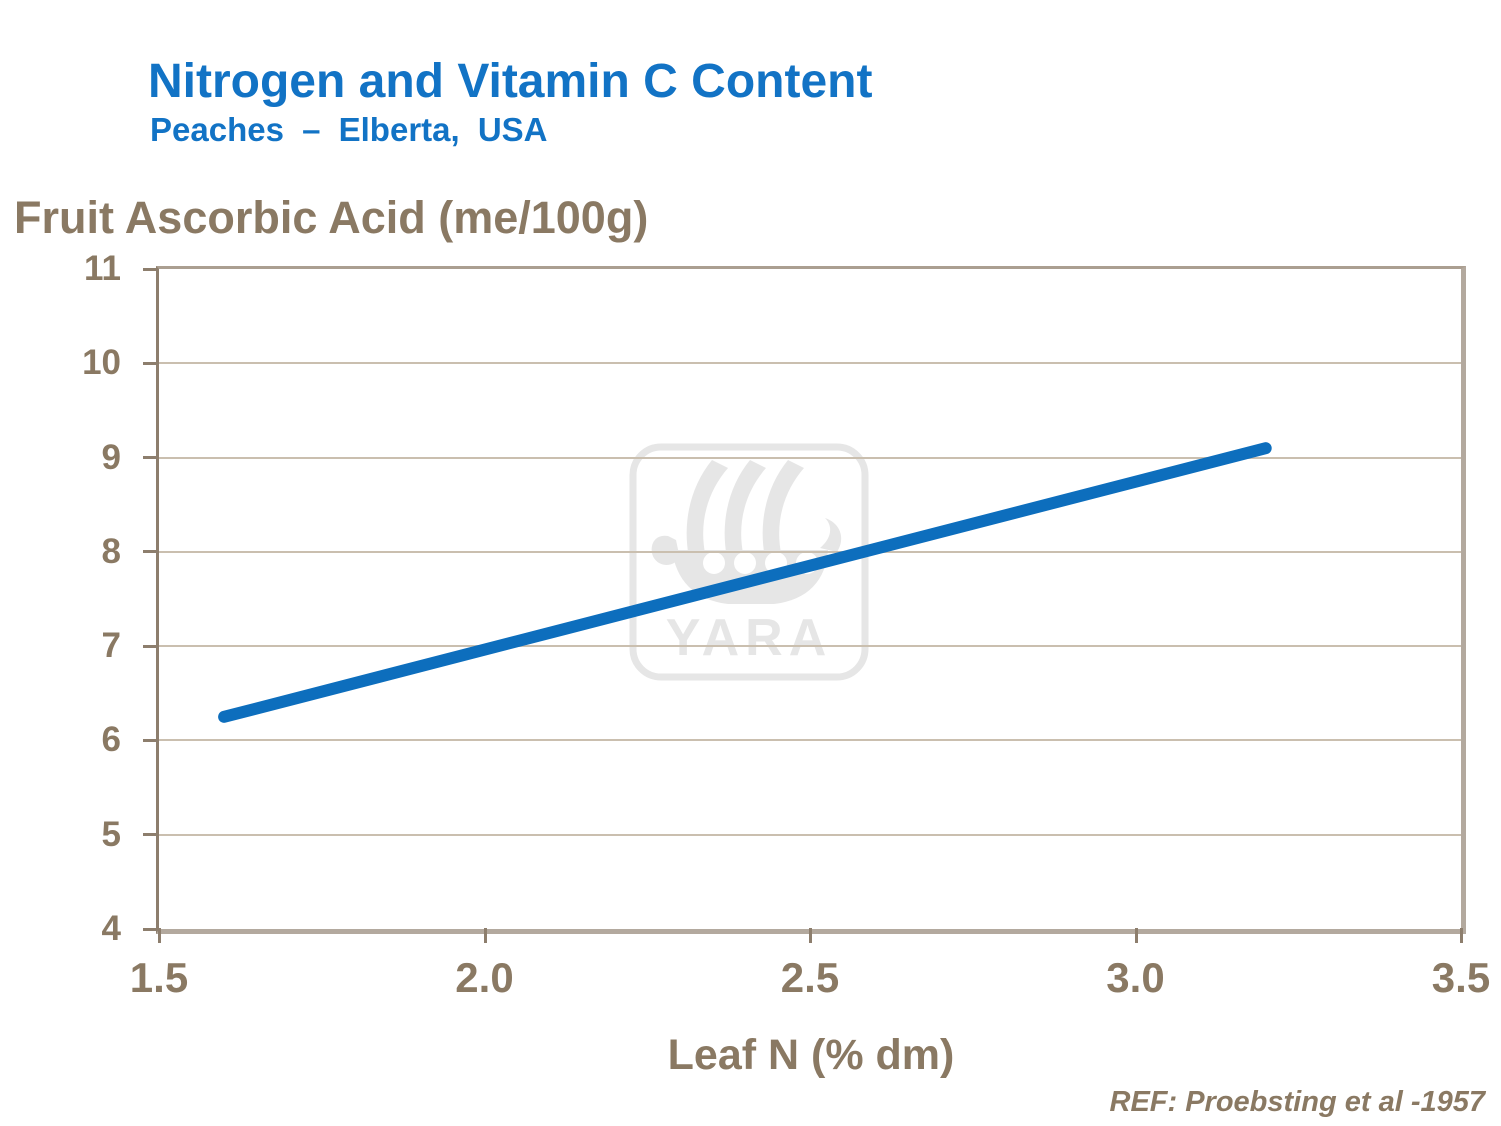  Describe the element at coordinates (159, 935) in the screenshot. I see `x-tick-1.5` at that location.